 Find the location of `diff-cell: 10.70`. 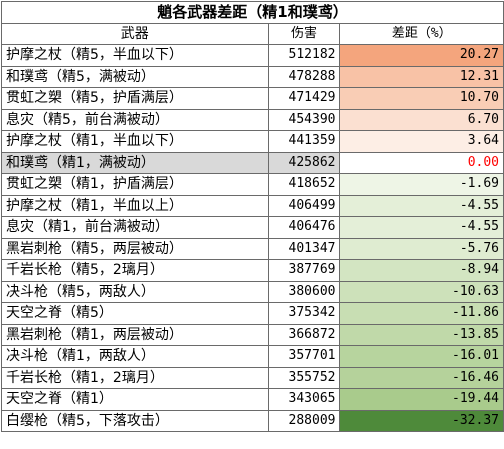

diff-cell: 10.70 is located at coordinates (421, 98).